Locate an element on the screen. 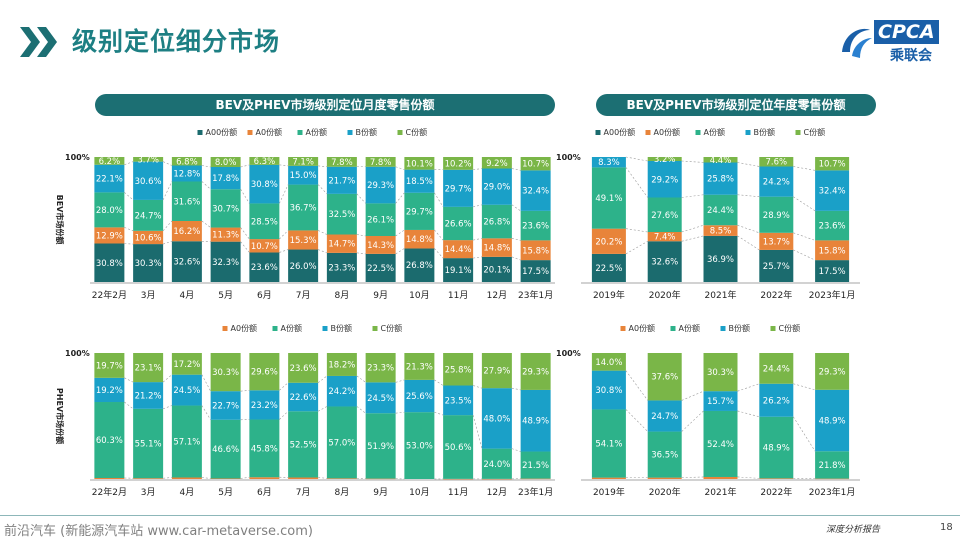 The image size is (960, 540). data-label-C-0: 6.2% is located at coordinates (110, 162).